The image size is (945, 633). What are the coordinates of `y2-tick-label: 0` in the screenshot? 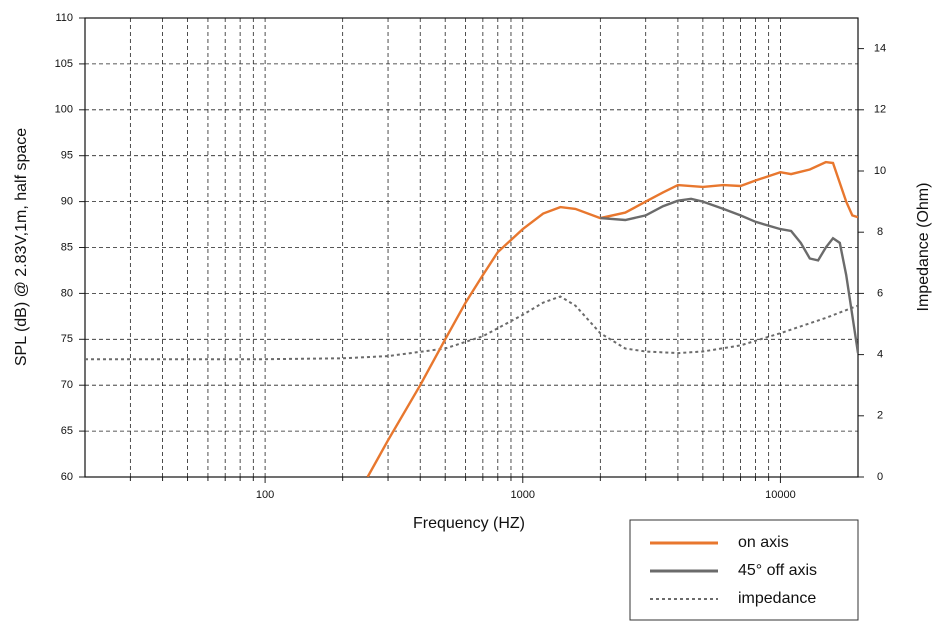 It's located at (880, 477).